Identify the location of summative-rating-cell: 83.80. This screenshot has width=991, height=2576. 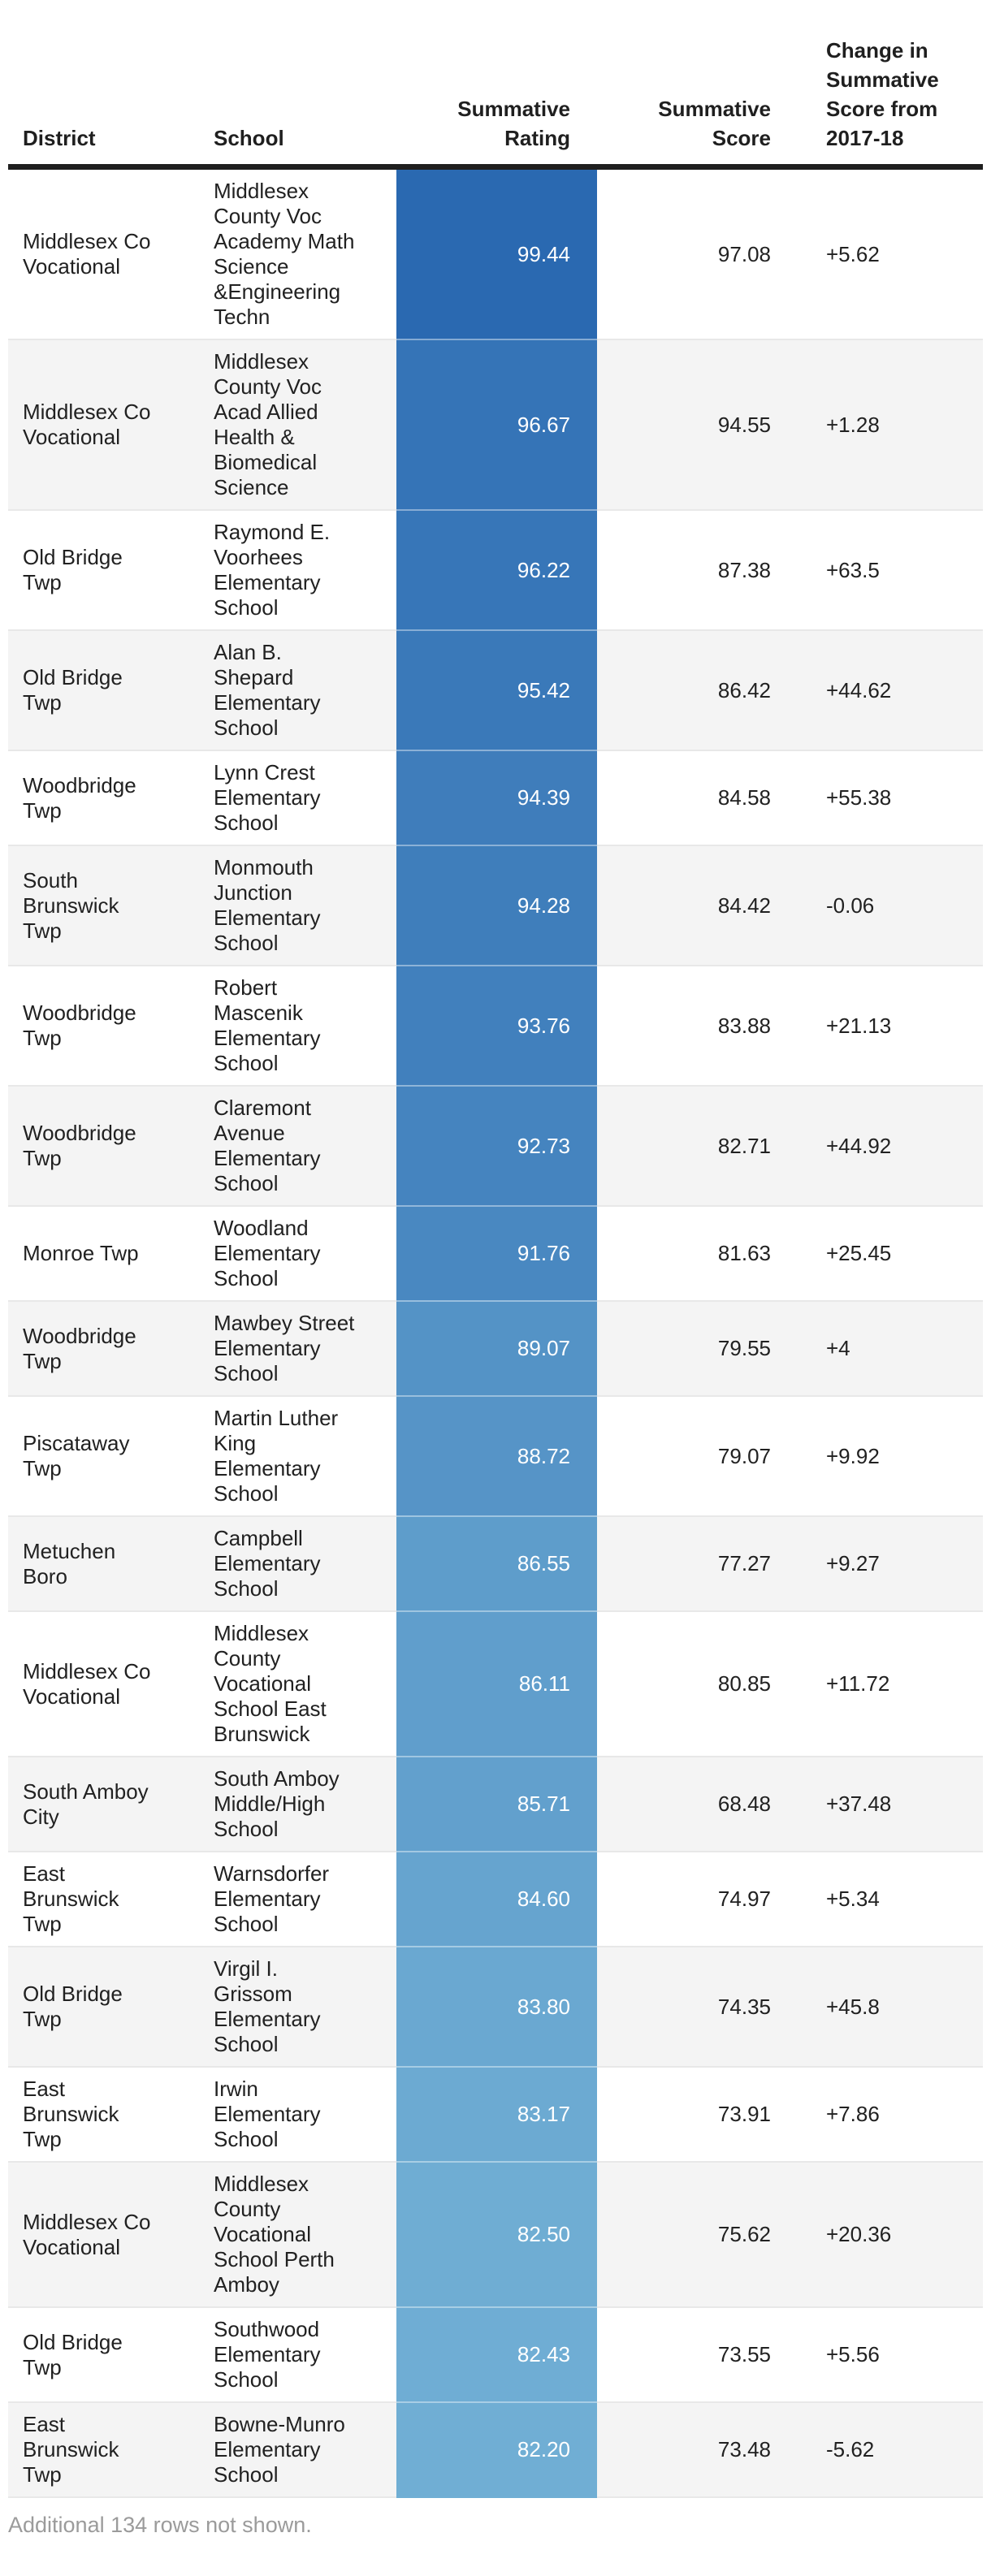
(496, 2006).